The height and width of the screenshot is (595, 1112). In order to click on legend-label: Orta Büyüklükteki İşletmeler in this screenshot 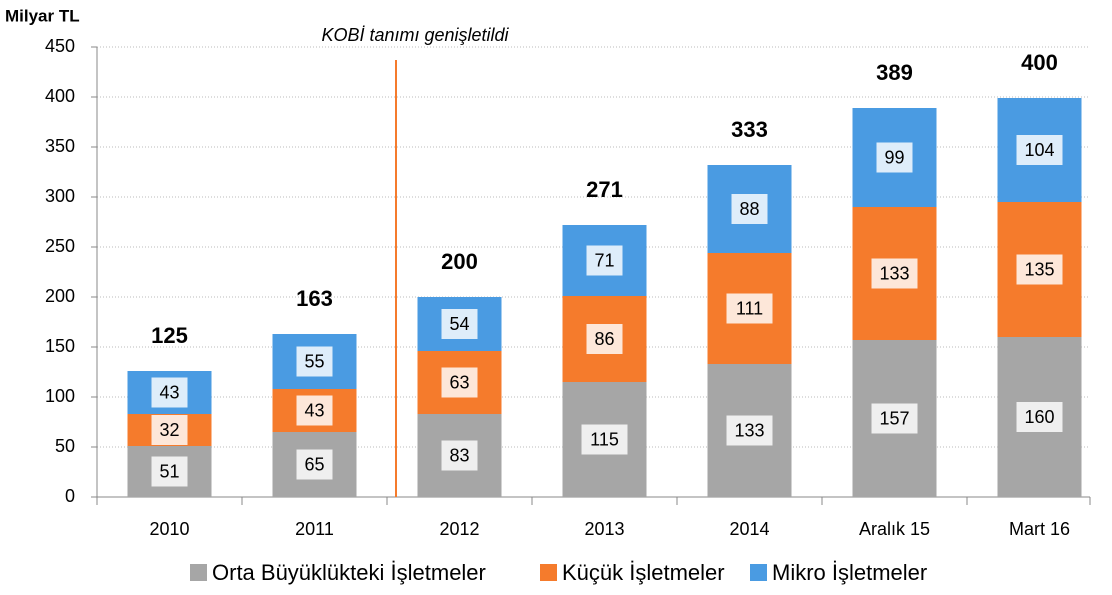, I will do `click(349, 572)`.